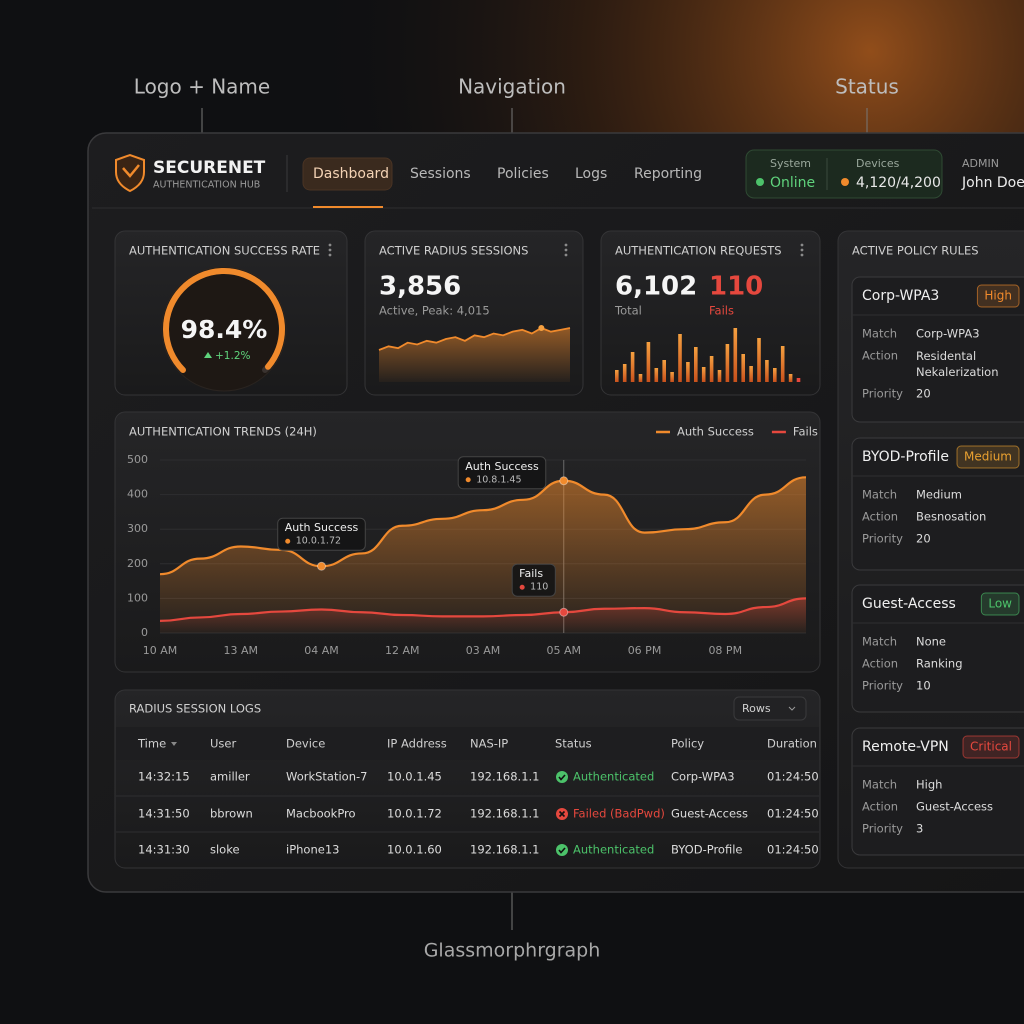  Describe the element at coordinates (208, 355) in the screenshot. I see `trend-up-icon` at that location.